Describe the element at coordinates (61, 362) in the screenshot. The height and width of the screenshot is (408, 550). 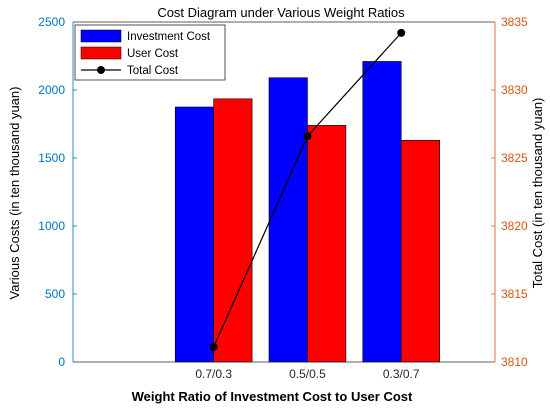
I see `left-tick-label: 0` at that location.